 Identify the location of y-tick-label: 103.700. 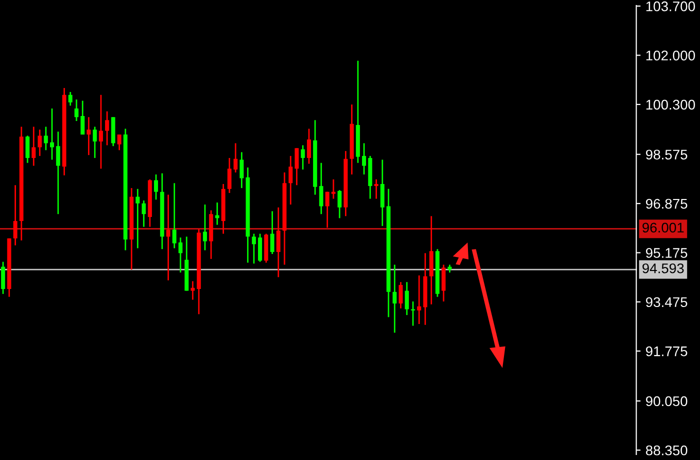
(670, 6).